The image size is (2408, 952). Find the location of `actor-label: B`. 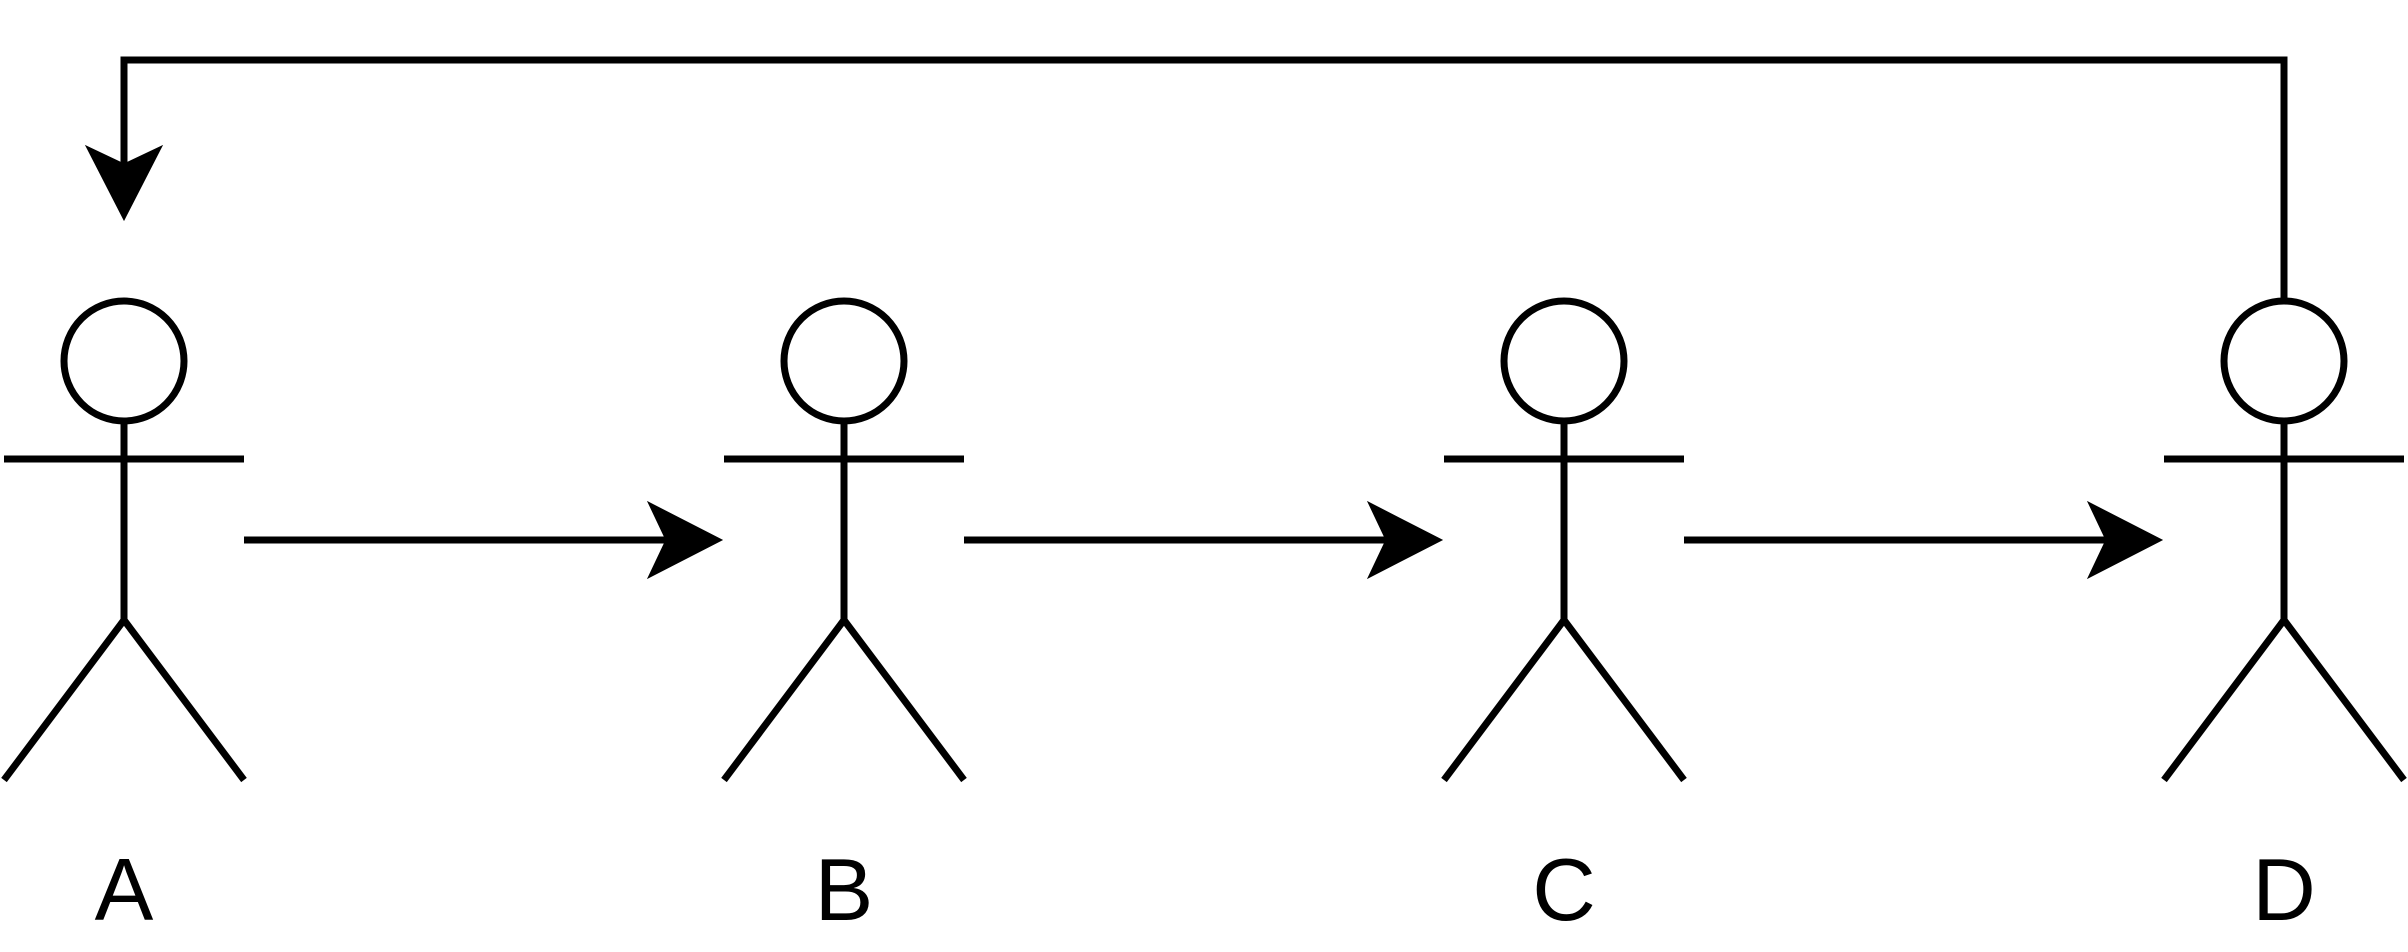

actor-label: B is located at coordinates (844, 889).